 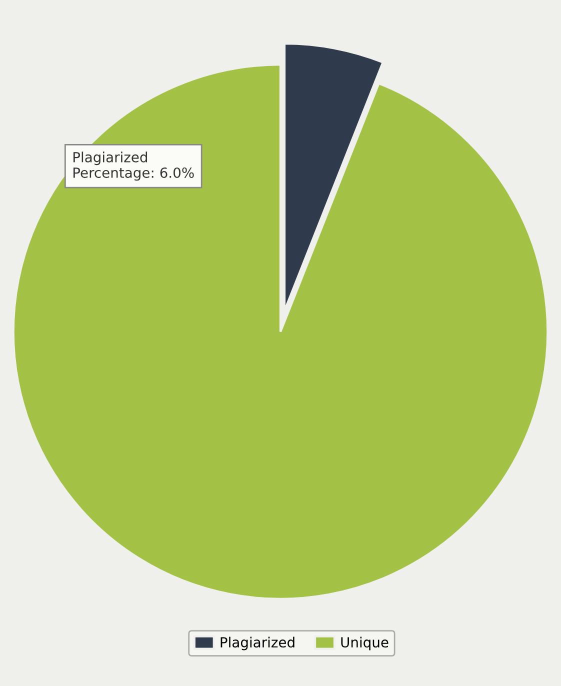 I want to click on legend-label: Unique, so click(x=364, y=643).